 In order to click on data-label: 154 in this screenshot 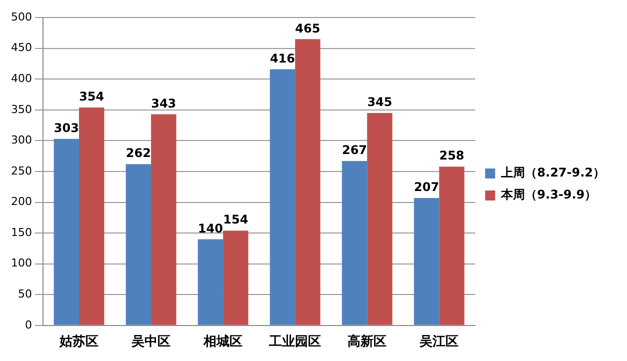, I will do `click(235, 219)`.